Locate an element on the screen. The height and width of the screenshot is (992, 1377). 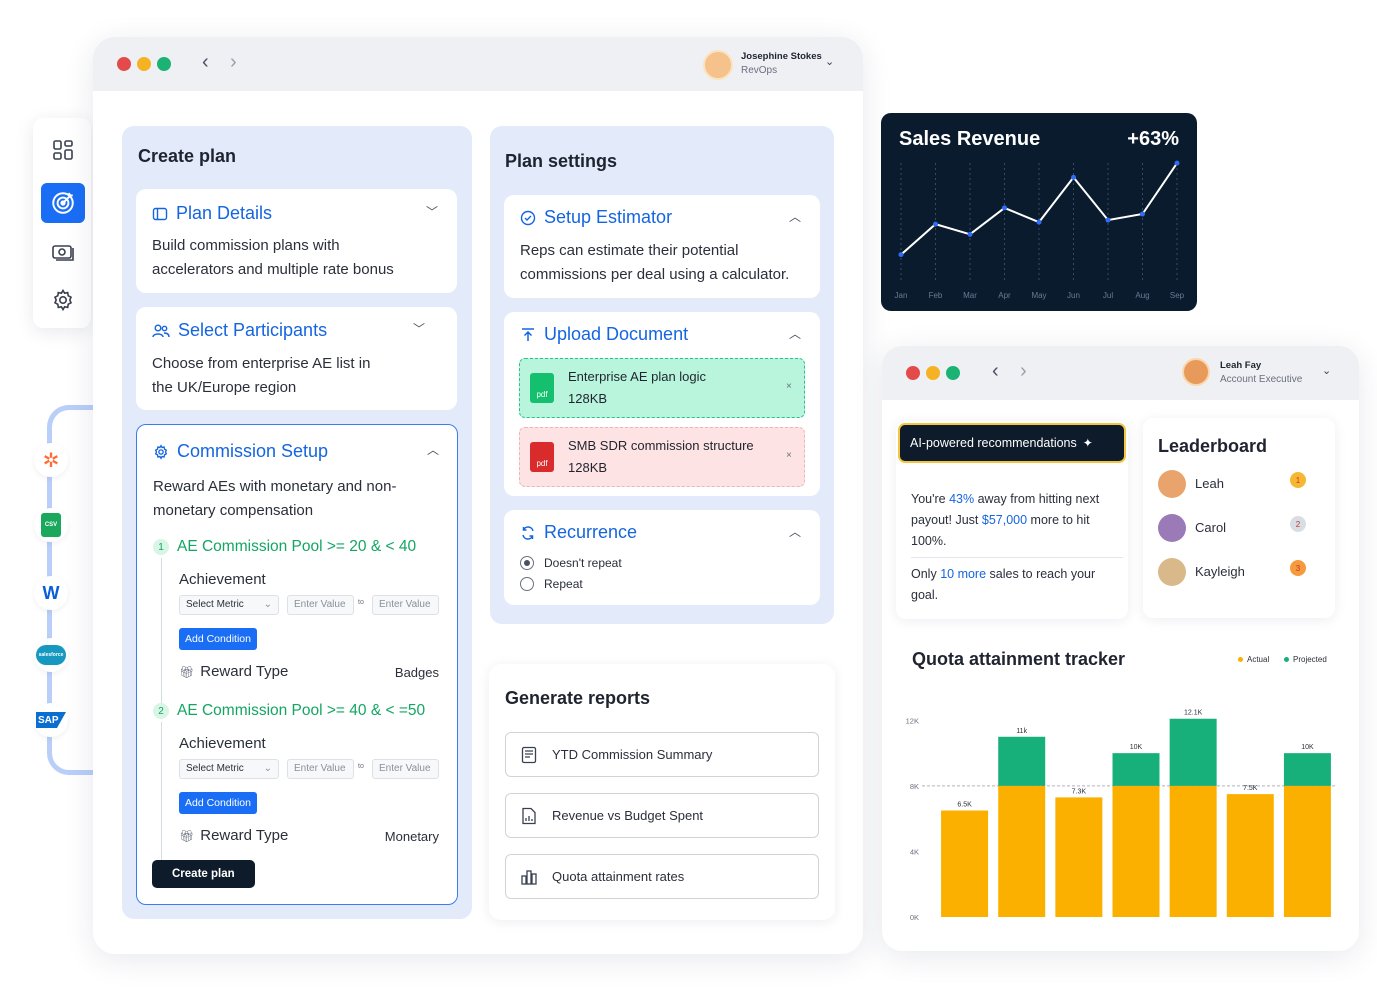
file-item: pdf SMB SDR commission structure 128KB × is located at coordinates (662, 457).